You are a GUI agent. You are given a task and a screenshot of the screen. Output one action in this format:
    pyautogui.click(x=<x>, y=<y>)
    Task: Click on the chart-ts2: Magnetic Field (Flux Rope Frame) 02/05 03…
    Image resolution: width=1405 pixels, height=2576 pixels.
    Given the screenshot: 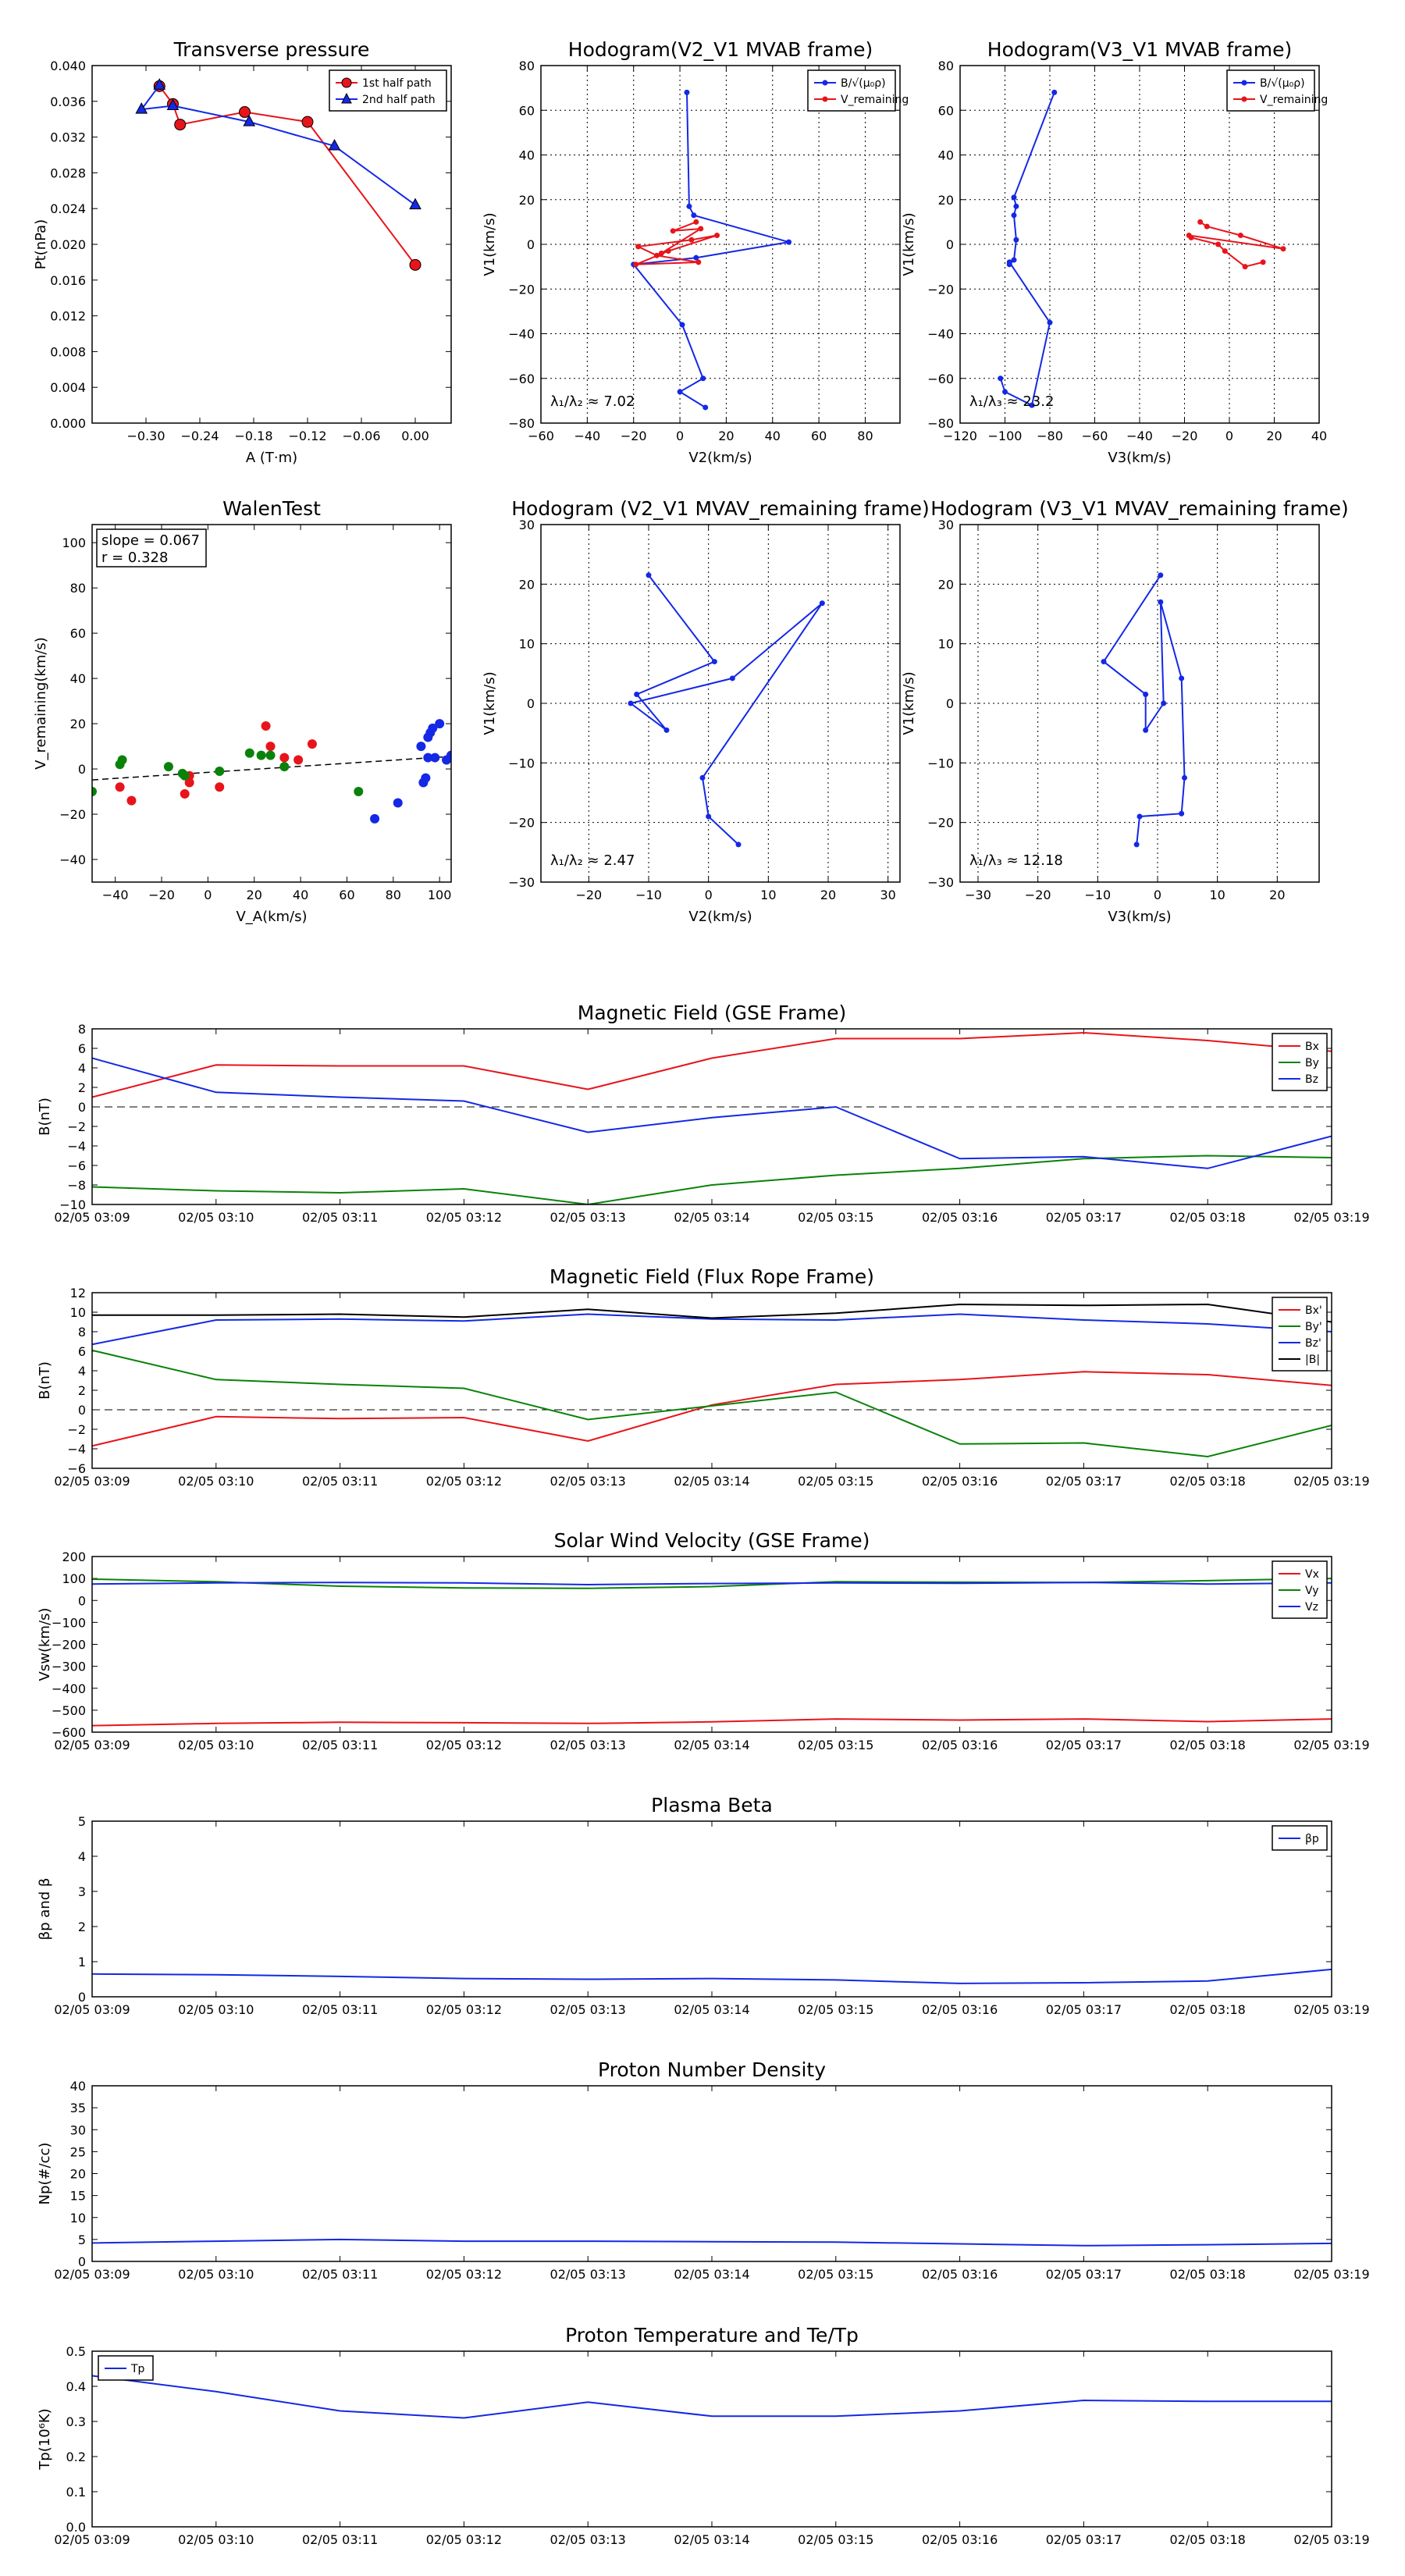 What is the action you would take?
    pyautogui.click(x=704, y=1377)
    